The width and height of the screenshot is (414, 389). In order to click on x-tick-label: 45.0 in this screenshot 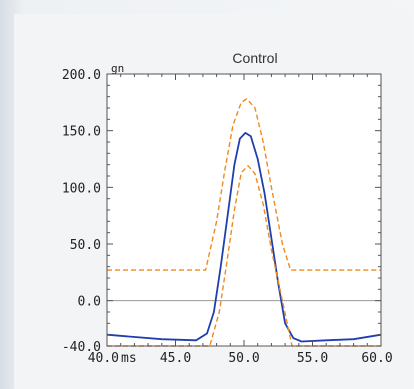, I will do `click(175, 358)`.